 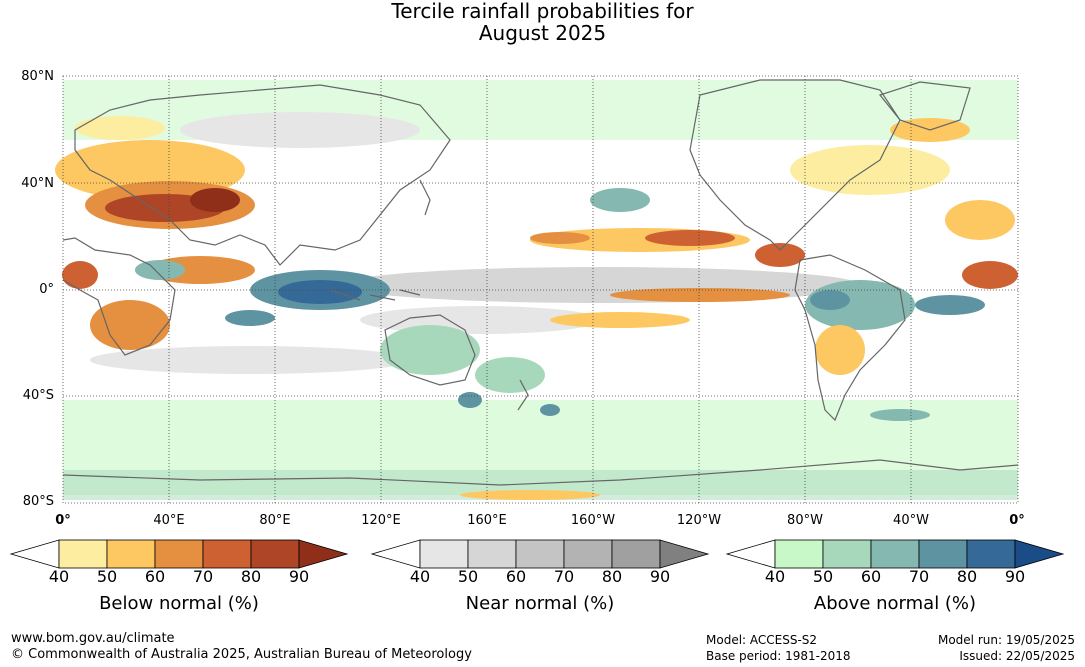 I want to click on lon-label-80e: 80°E, so click(x=275, y=520).